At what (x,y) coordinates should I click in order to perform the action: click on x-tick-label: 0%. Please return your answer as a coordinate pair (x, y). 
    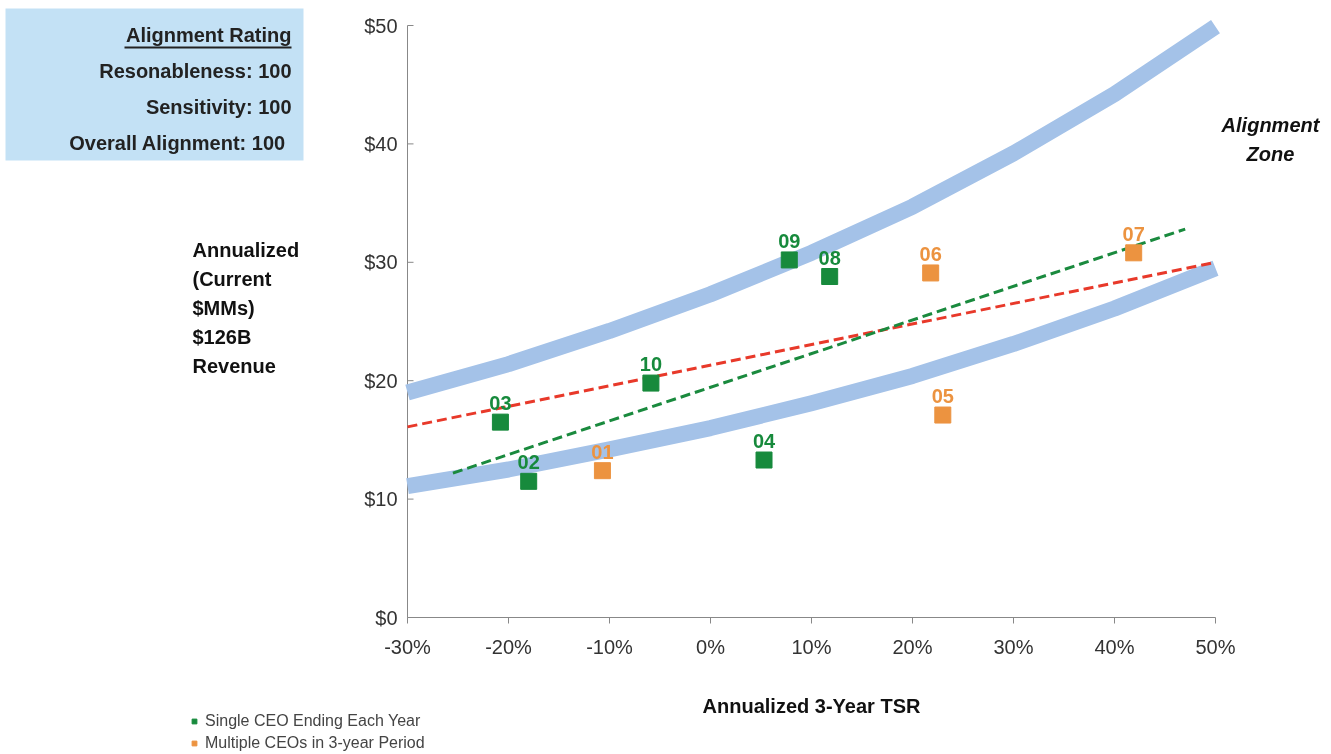
    Looking at the image, I should click on (711, 646).